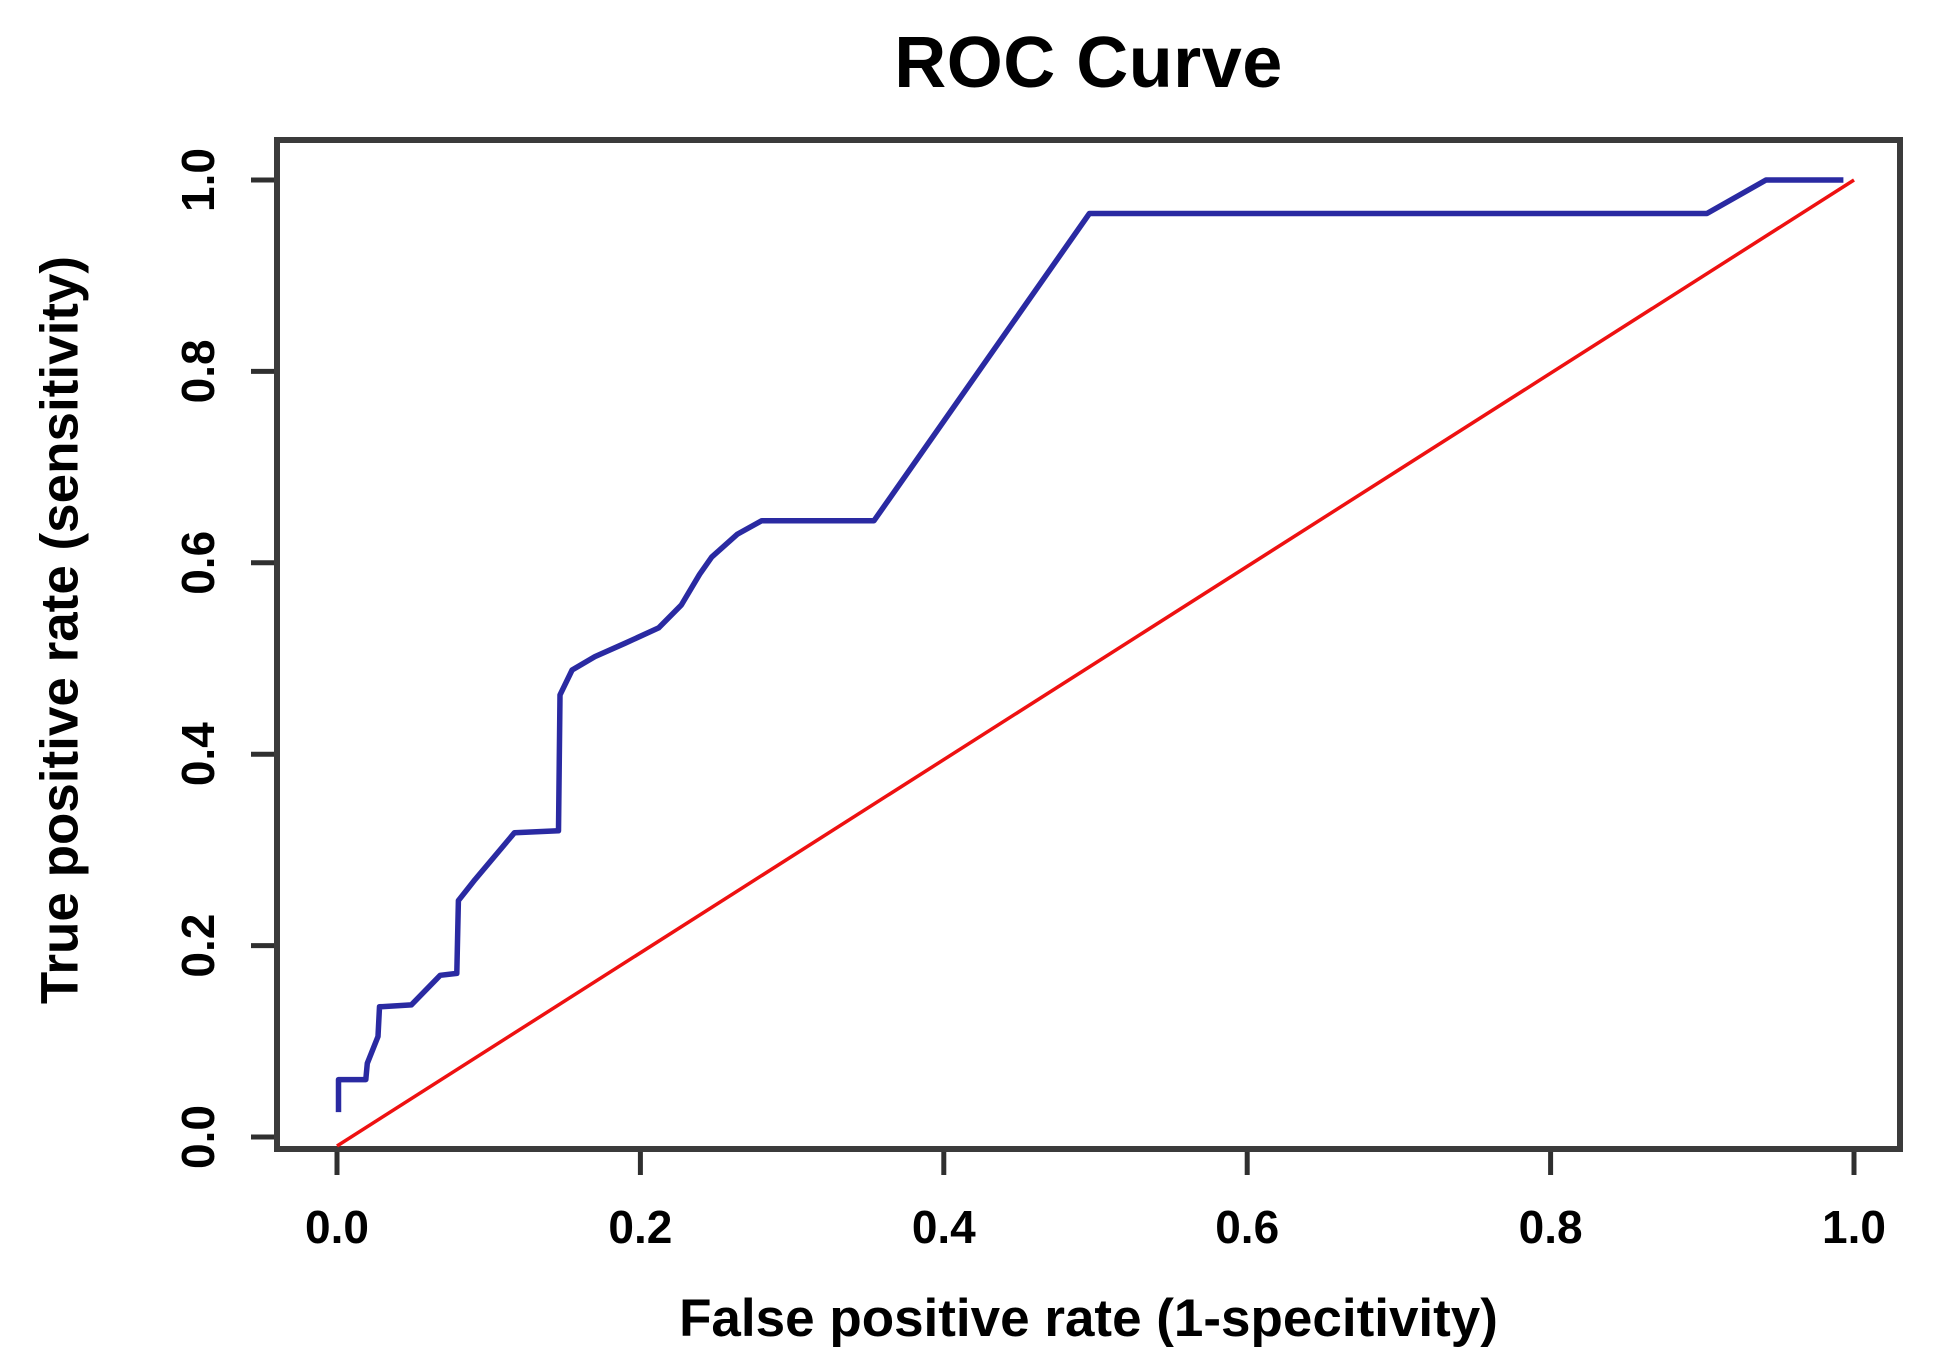  Describe the element at coordinates (337, 1227) in the screenshot. I see `x-tick-label: 0.0` at that location.